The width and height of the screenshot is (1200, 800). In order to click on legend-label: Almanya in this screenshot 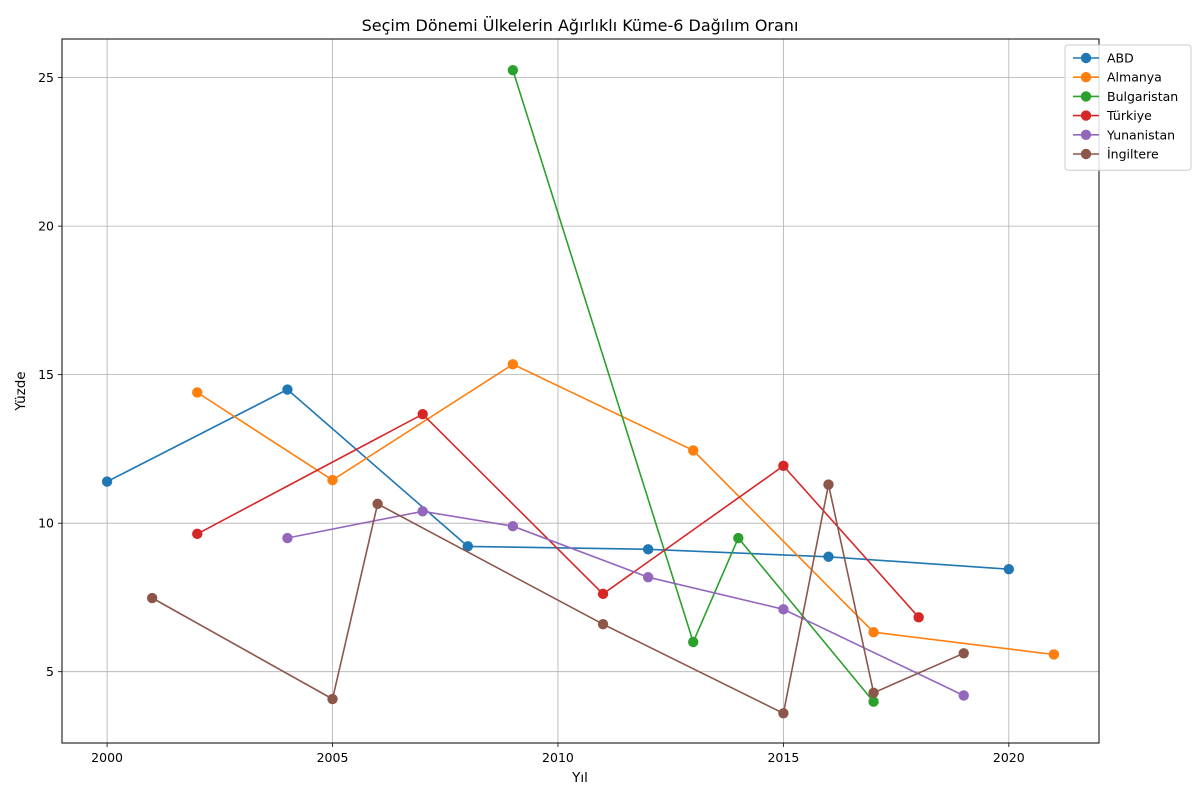, I will do `click(1134, 77)`.